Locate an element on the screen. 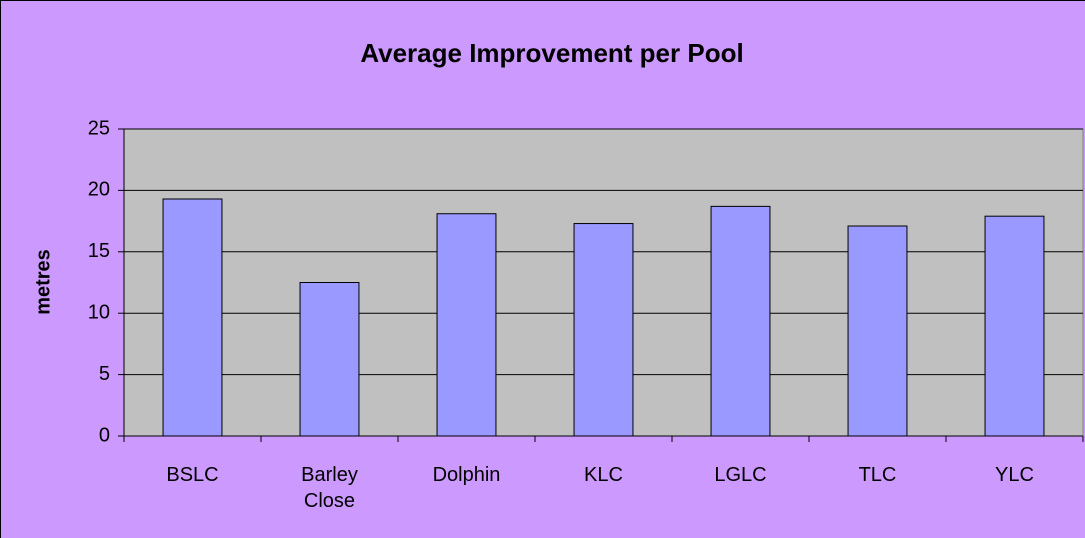 Image resolution: width=1085 pixels, height=538 pixels. y-tick-label: 10 is located at coordinates (99, 312).